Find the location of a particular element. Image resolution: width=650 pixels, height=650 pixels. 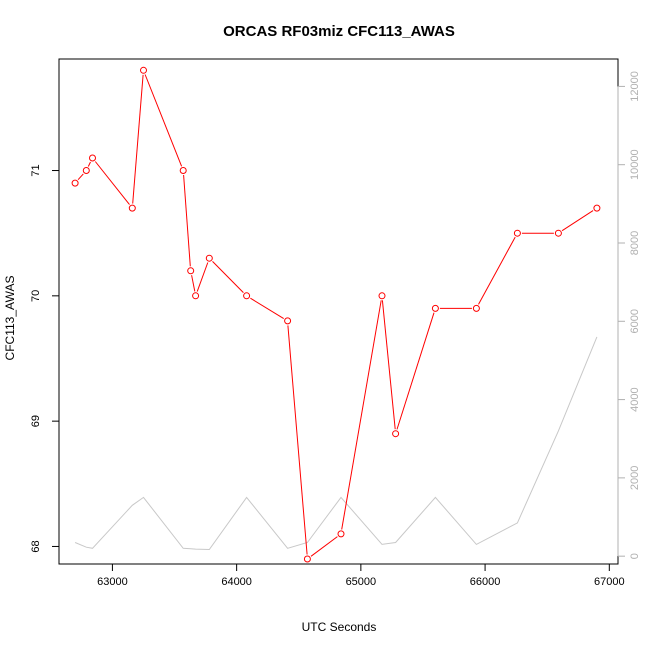

x-axis: 63000 64000 65000 66000 67000 is located at coordinates (361, 575).